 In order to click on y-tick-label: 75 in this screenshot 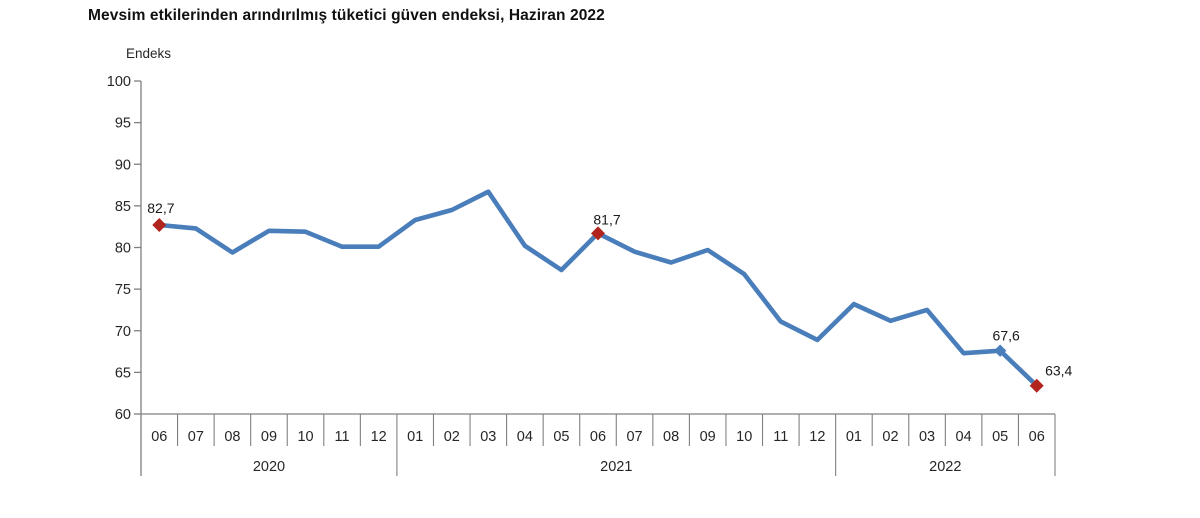, I will do `click(123, 290)`.